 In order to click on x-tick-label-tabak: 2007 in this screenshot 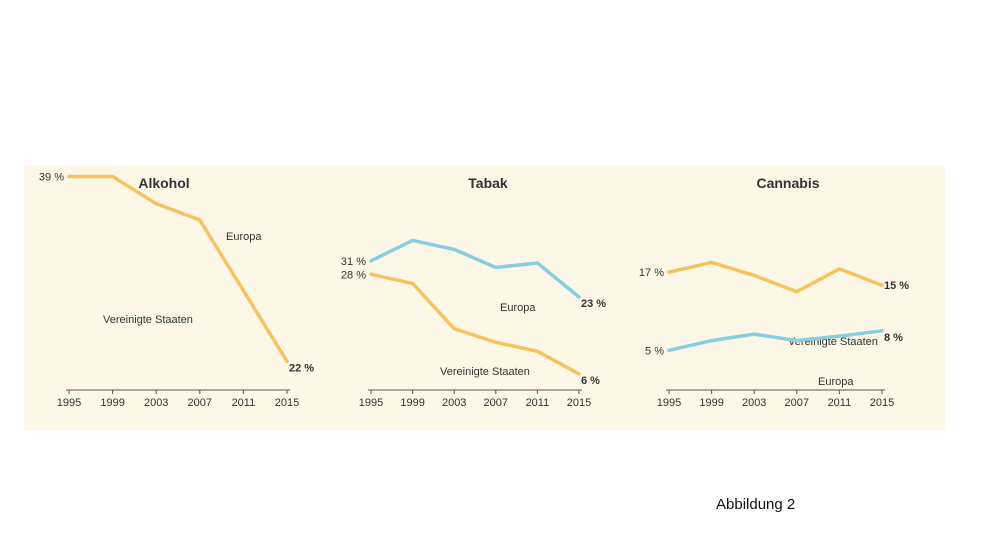, I will do `click(496, 403)`.